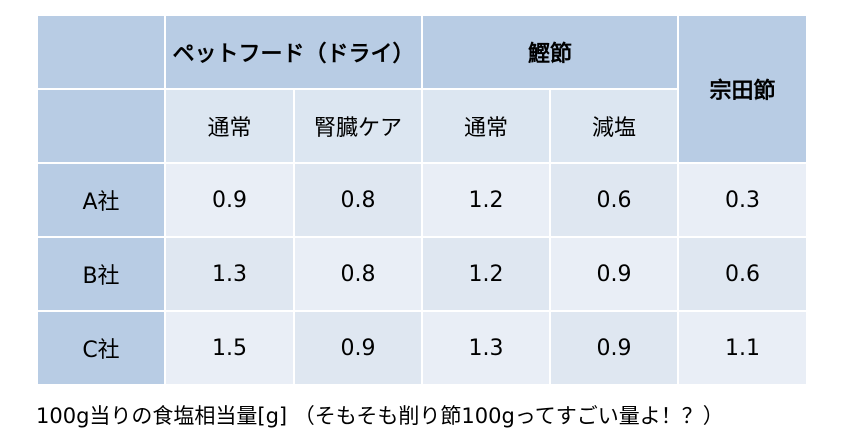 This screenshot has height=448, width=845. I want to click on row-label: B社, so click(101, 274).